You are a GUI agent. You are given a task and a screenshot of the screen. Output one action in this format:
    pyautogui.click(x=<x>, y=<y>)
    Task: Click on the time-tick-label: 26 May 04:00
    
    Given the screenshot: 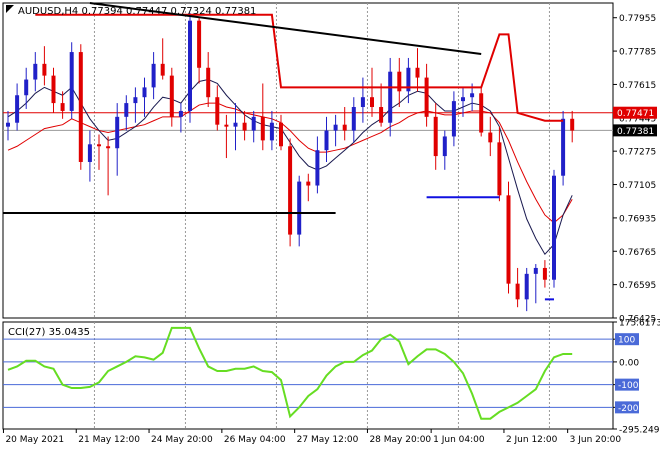 What is the action you would take?
    pyautogui.click(x=255, y=440)
    